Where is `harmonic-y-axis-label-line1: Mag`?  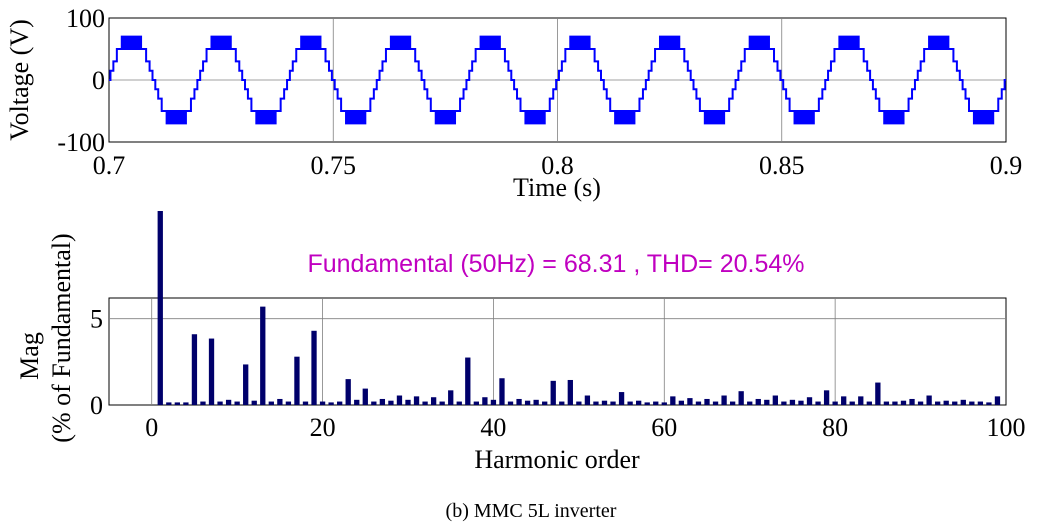
harmonic-y-axis-label-line1: Mag is located at coordinates (29, 356).